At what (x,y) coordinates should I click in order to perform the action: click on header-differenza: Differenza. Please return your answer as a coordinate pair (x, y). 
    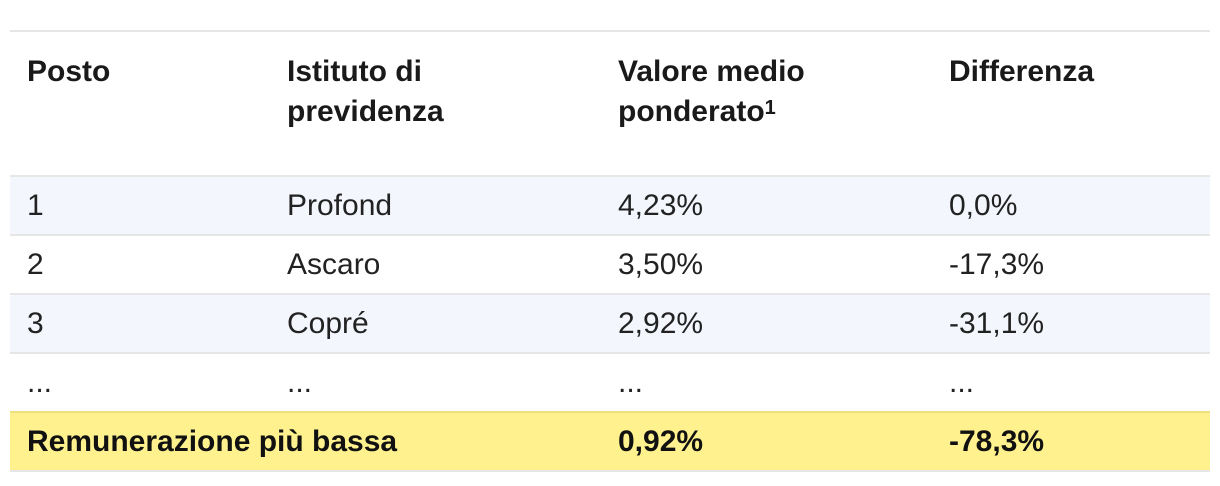
    Looking at the image, I should click on (1022, 71).